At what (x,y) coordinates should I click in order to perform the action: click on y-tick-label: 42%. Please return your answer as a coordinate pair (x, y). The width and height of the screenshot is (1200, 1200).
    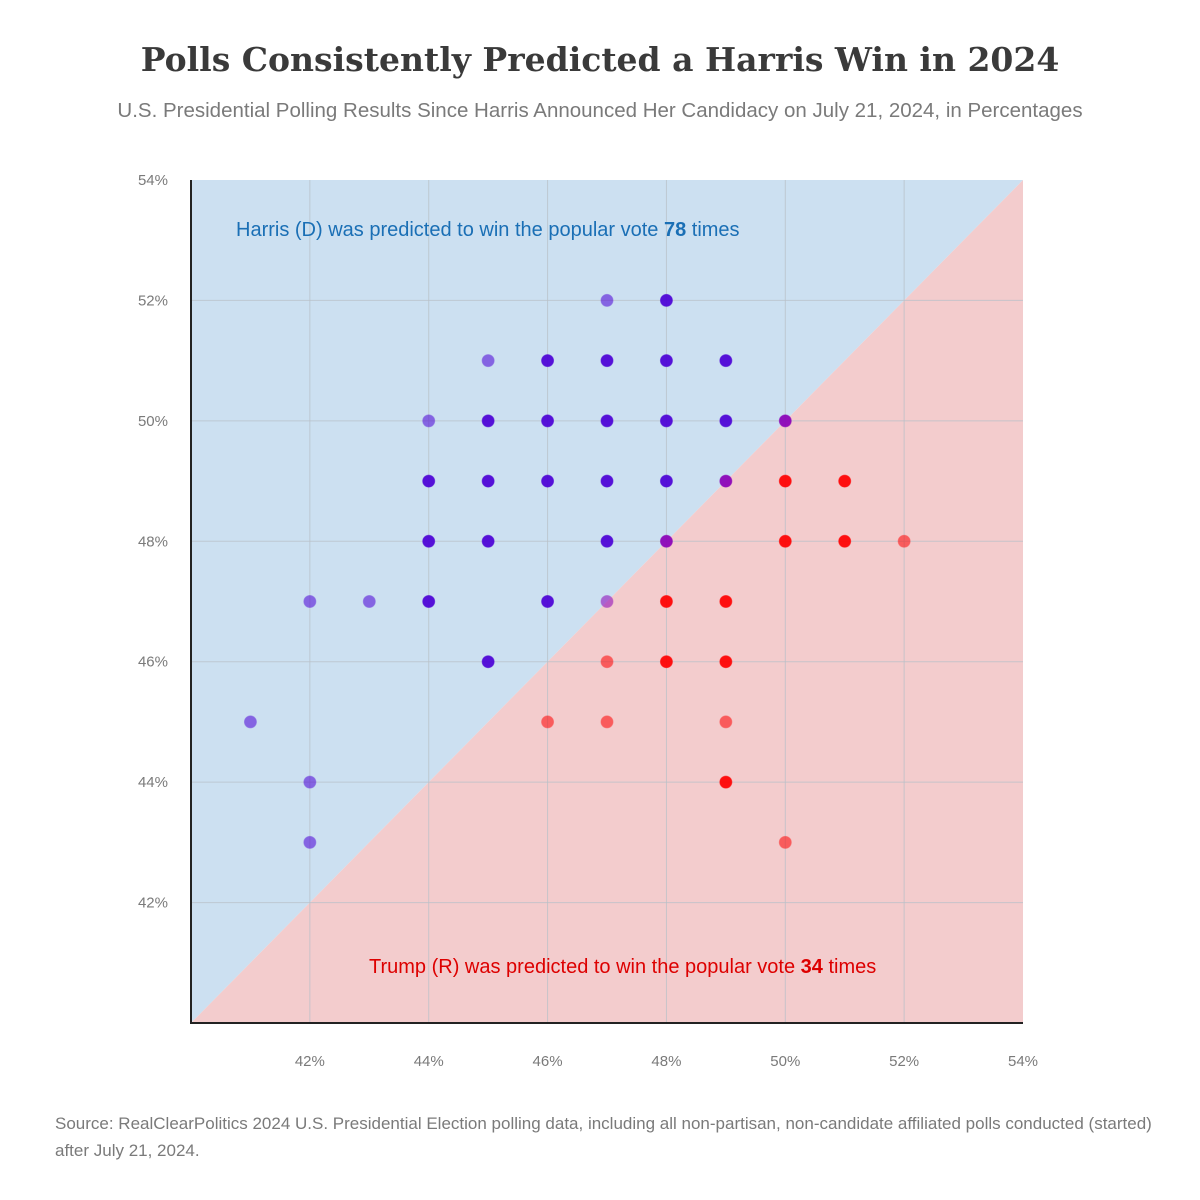
    Looking at the image, I should click on (153, 903).